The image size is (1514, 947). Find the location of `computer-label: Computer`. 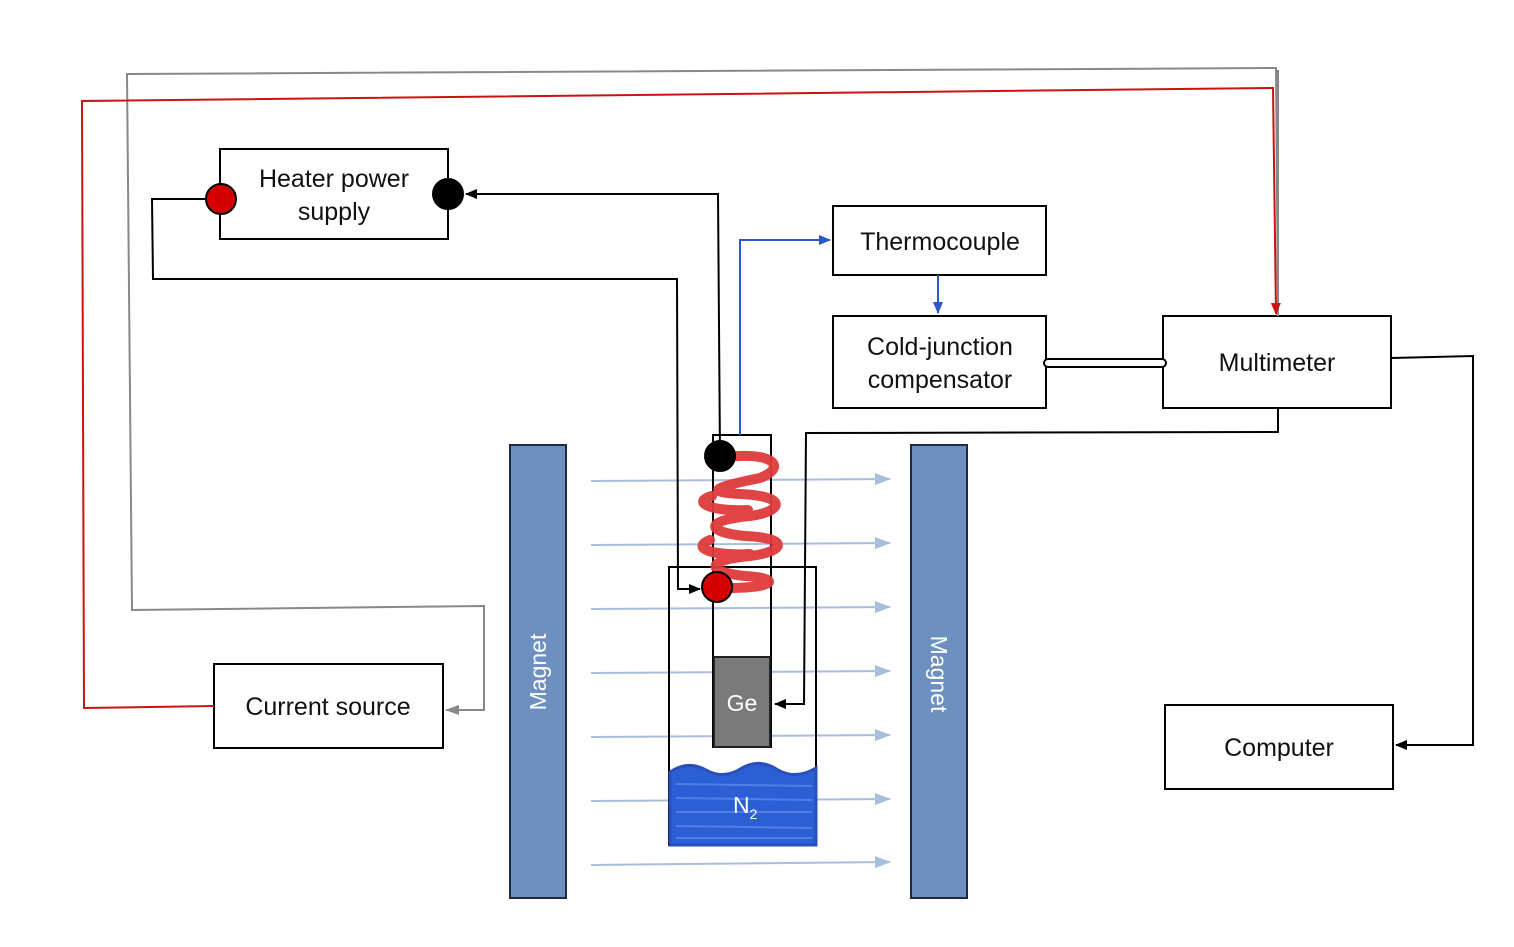

computer-label: Computer is located at coordinates (1279, 748).